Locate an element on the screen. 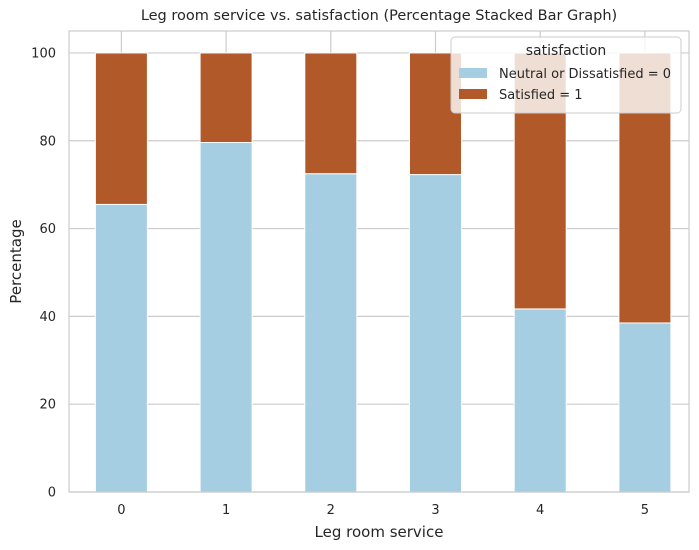 The image size is (699, 550). y-tick-label: 60 is located at coordinates (47, 229).